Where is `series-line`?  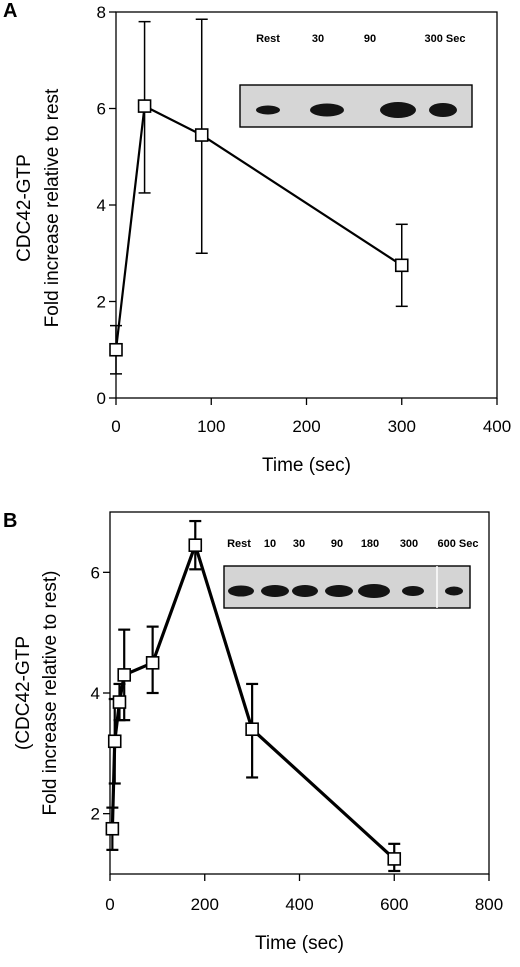 series-line is located at coordinates (258, 227).